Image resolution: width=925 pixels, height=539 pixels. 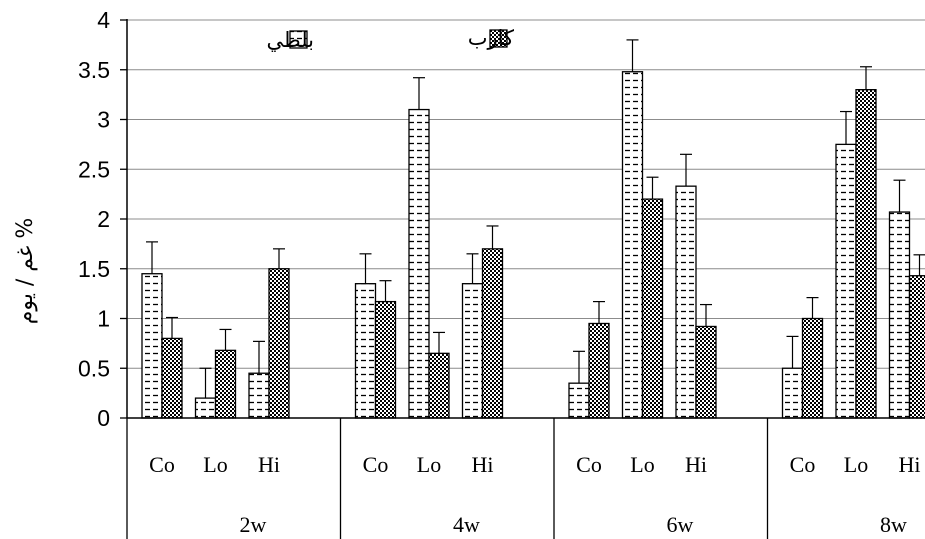 I want to click on legend: بلطي كارب, so click(x=390, y=39).